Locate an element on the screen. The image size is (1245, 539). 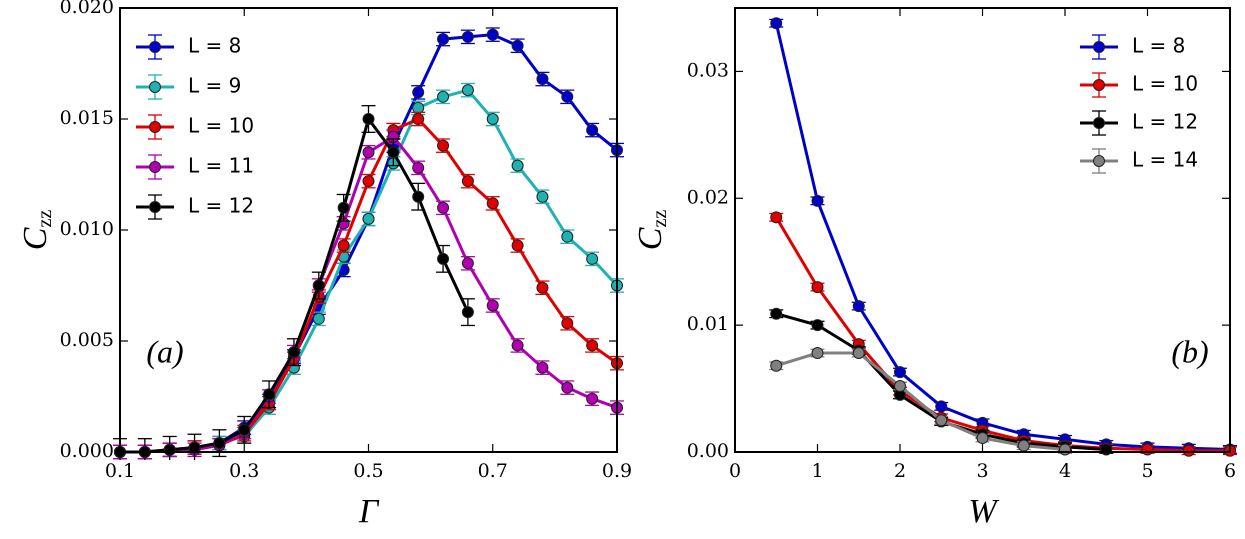
y-tick-label: 0.01 is located at coordinates (708, 324).